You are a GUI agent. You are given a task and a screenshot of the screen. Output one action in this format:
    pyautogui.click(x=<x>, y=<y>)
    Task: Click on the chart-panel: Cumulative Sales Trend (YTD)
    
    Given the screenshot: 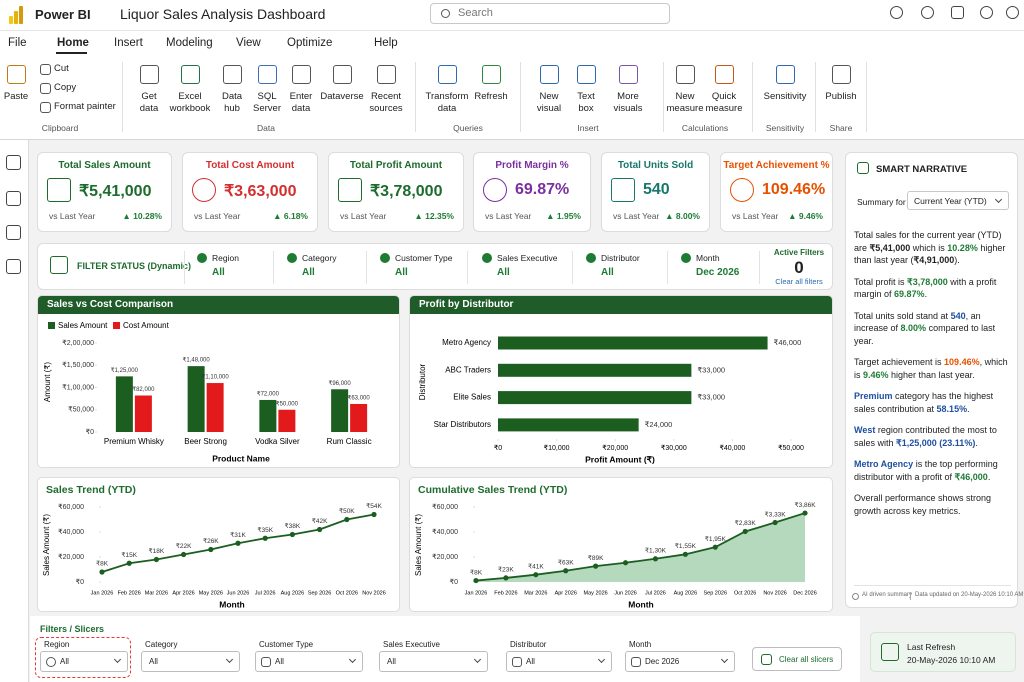 What is the action you would take?
    pyautogui.click(x=621, y=544)
    